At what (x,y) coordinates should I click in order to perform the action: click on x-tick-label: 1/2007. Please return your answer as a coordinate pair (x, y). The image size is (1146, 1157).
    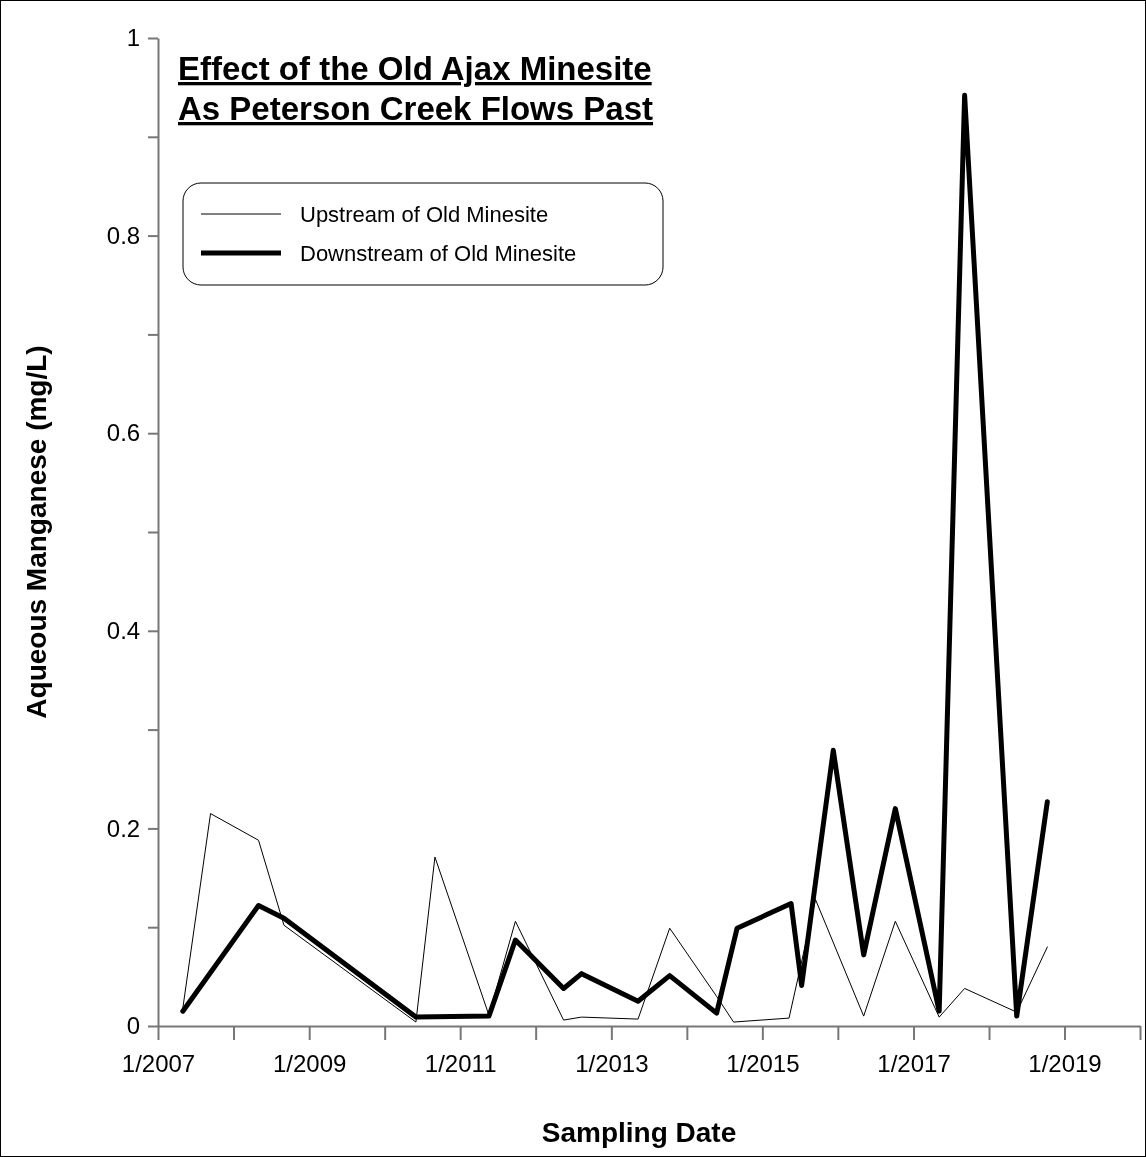
    Looking at the image, I should click on (158, 1063).